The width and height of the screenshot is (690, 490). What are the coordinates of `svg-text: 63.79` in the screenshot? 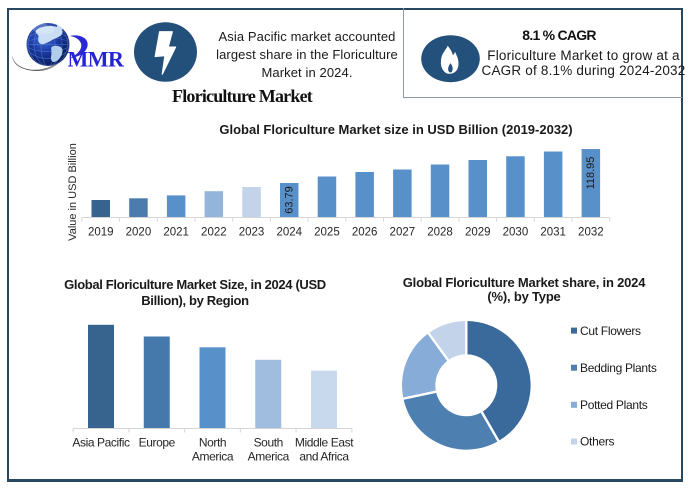 It's located at (289, 200).